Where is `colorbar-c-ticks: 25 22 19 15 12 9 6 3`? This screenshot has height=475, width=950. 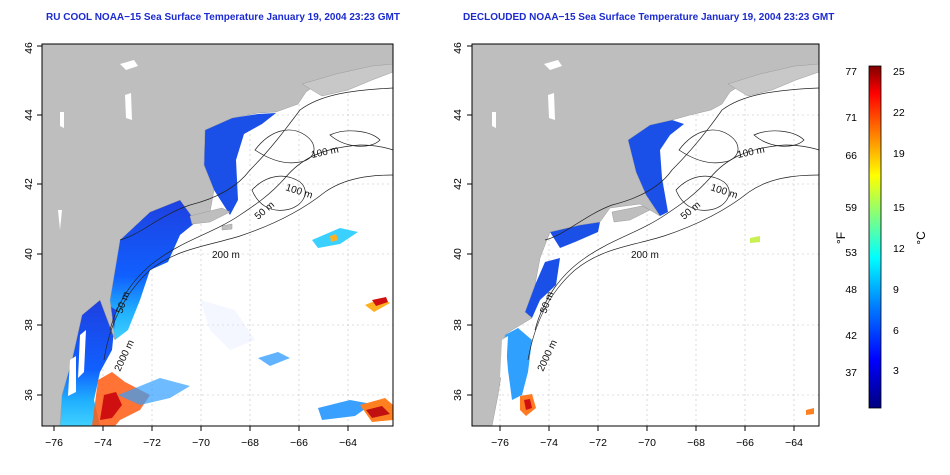
colorbar-c-ticks: 25 22 19 15 12 9 6 3 is located at coordinates (899, 221).